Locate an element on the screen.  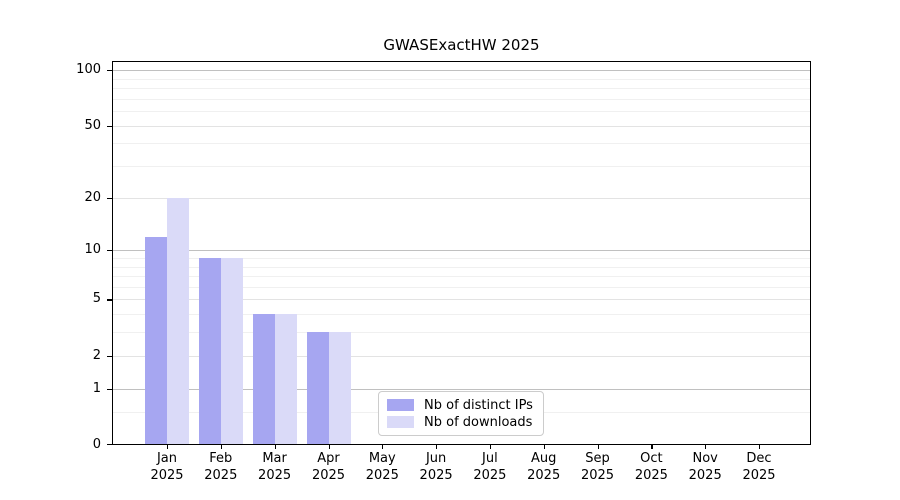
x-tick-label-nov: Nov 2025 is located at coordinates (705, 467).